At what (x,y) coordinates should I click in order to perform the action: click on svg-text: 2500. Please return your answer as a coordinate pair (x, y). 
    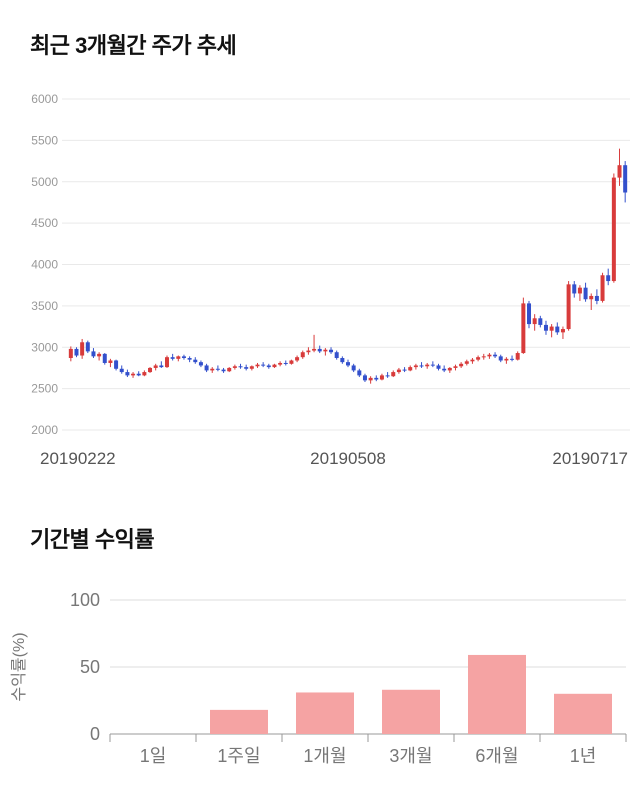
    Looking at the image, I should click on (44, 389).